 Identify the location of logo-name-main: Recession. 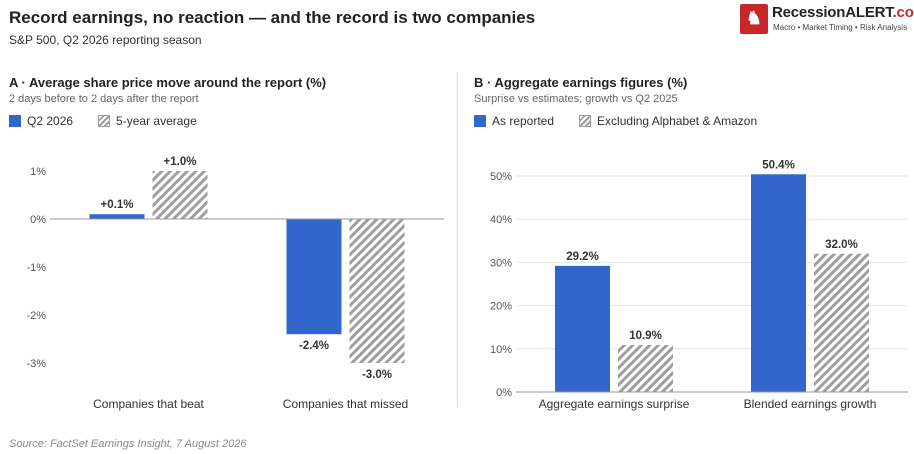
(809, 12).